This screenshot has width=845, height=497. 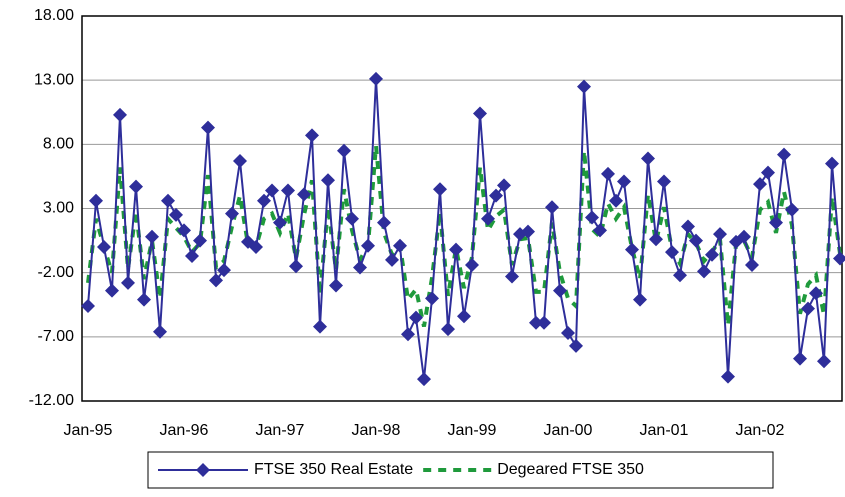 What do you see at coordinates (56, 336) in the screenshot?
I see `y-tick-label: -7.00` at bounding box center [56, 336].